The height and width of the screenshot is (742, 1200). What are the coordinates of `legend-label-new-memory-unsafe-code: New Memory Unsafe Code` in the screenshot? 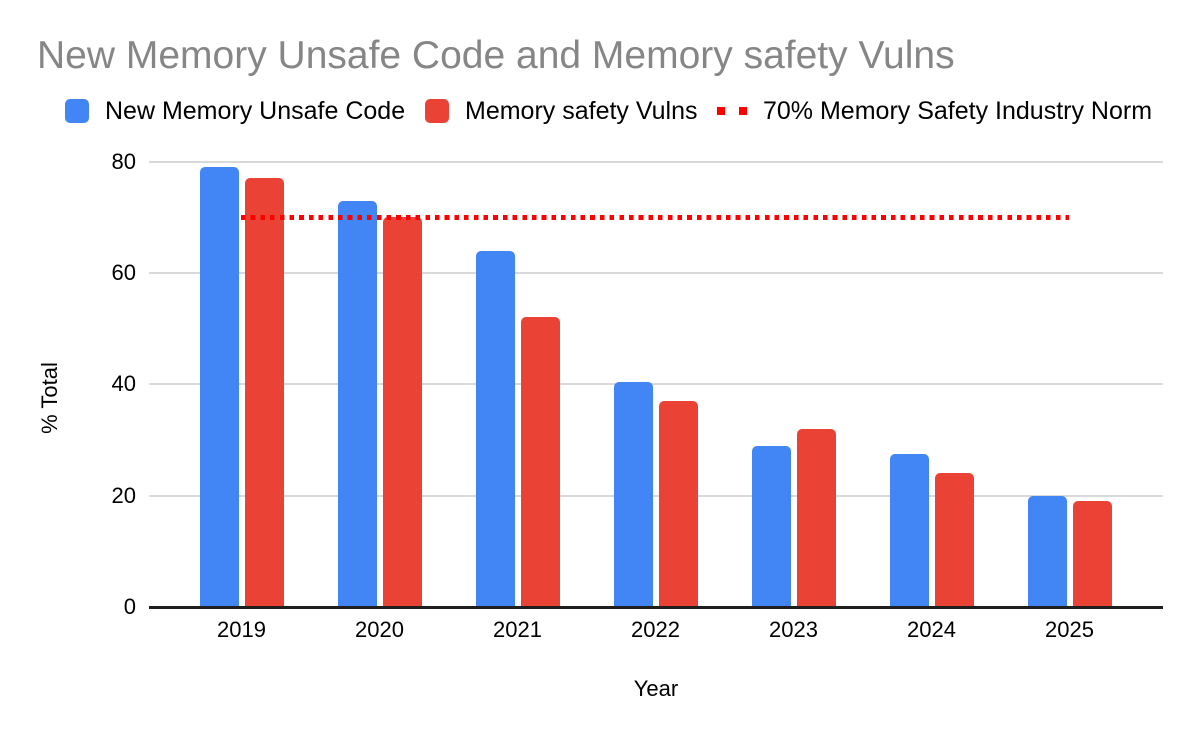 It's located at (255, 110).